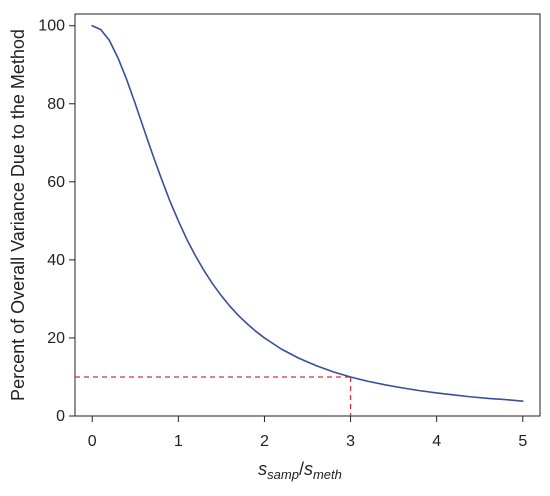 Image resolution: width=550 pixels, height=496 pixels. I want to click on y-tick-label: 20, so click(56, 338).